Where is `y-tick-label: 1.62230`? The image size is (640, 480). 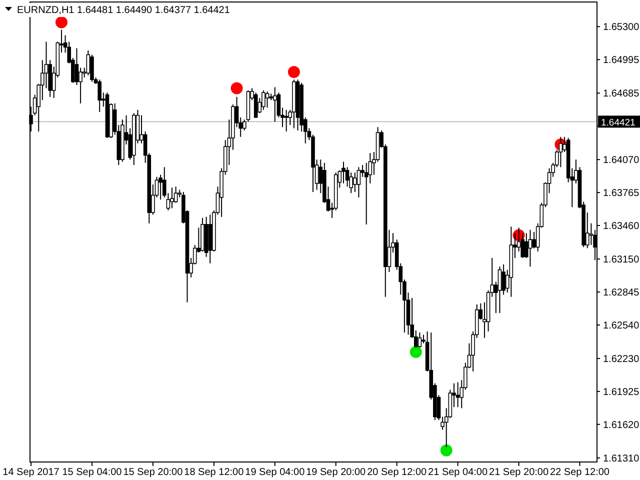 y-tick-label: 1.62230 is located at coordinates (621, 359).